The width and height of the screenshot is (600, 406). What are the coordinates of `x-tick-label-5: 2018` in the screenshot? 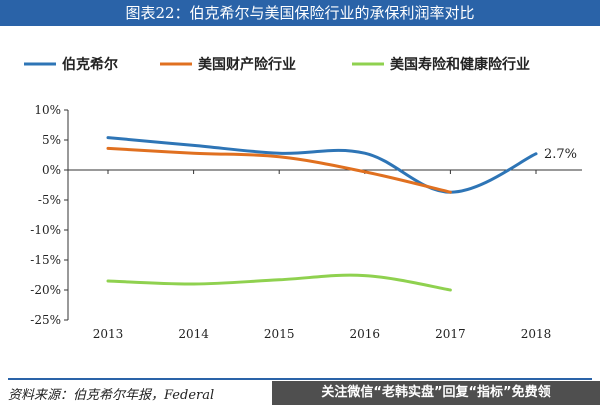 It's located at (536, 334).